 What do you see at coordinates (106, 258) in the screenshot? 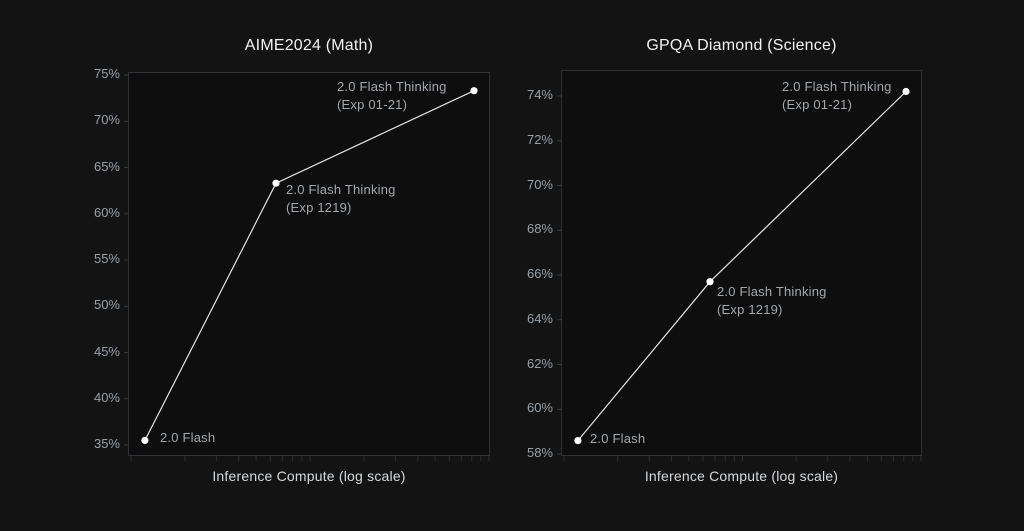
I see `y-tick-label: 55%` at bounding box center [106, 258].